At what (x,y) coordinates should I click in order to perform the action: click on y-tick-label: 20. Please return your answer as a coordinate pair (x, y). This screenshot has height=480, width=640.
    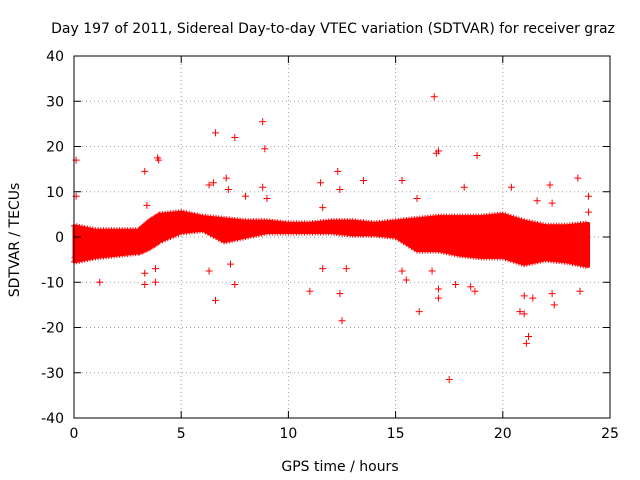
    Looking at the image, I should click on (55, 148).